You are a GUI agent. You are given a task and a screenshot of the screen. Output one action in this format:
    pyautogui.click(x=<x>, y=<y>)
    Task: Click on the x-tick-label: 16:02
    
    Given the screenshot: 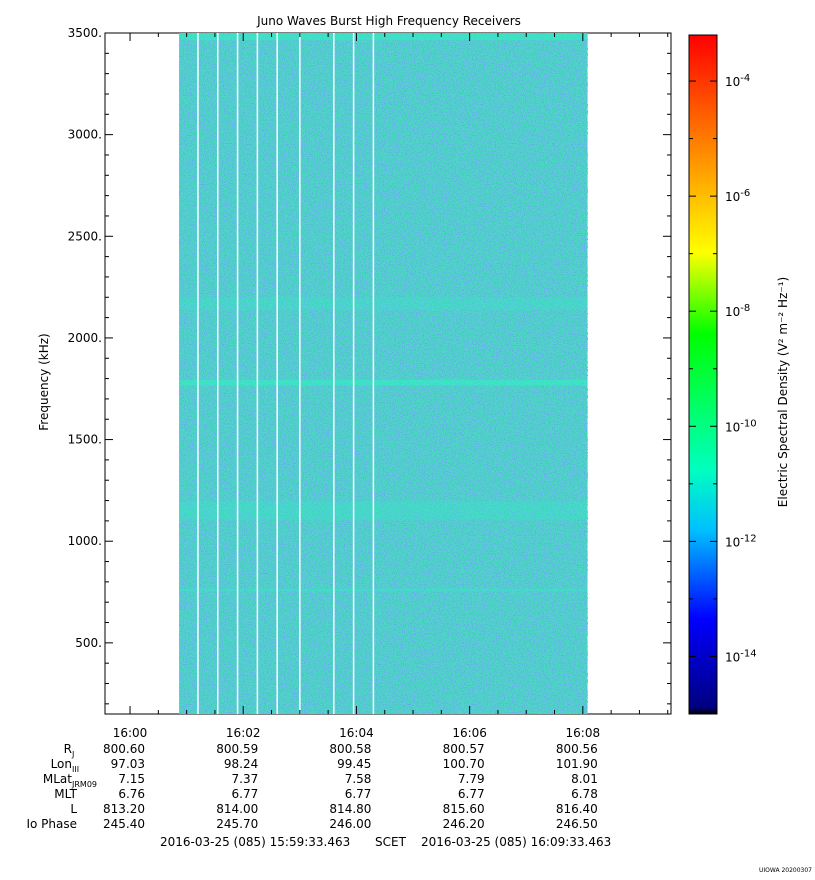 What is the action you would take?
    pyautogui.click(x=243, y=733)
    